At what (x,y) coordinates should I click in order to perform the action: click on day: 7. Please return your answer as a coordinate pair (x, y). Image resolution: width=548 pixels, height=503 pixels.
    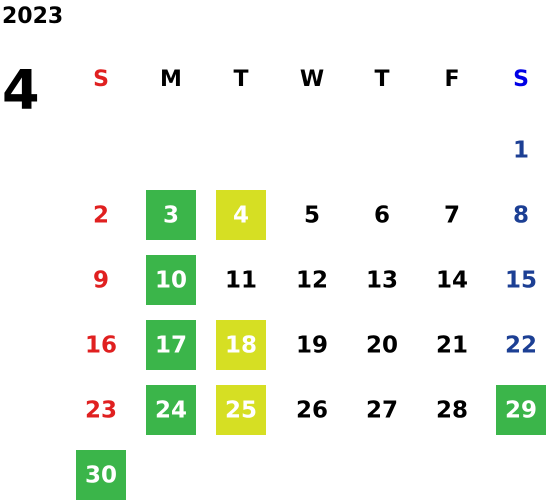
    Looking at the image, I should click on (452, 216).